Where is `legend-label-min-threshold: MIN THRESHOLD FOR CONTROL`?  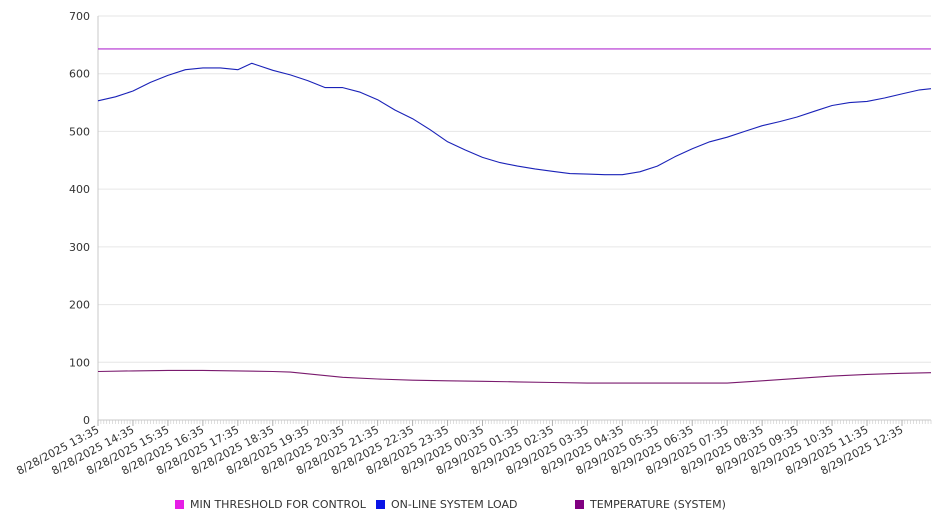 legend-label-min-threshold: MIN THRESHOLD FOR CONTROL is located at coordinates (278, 504).